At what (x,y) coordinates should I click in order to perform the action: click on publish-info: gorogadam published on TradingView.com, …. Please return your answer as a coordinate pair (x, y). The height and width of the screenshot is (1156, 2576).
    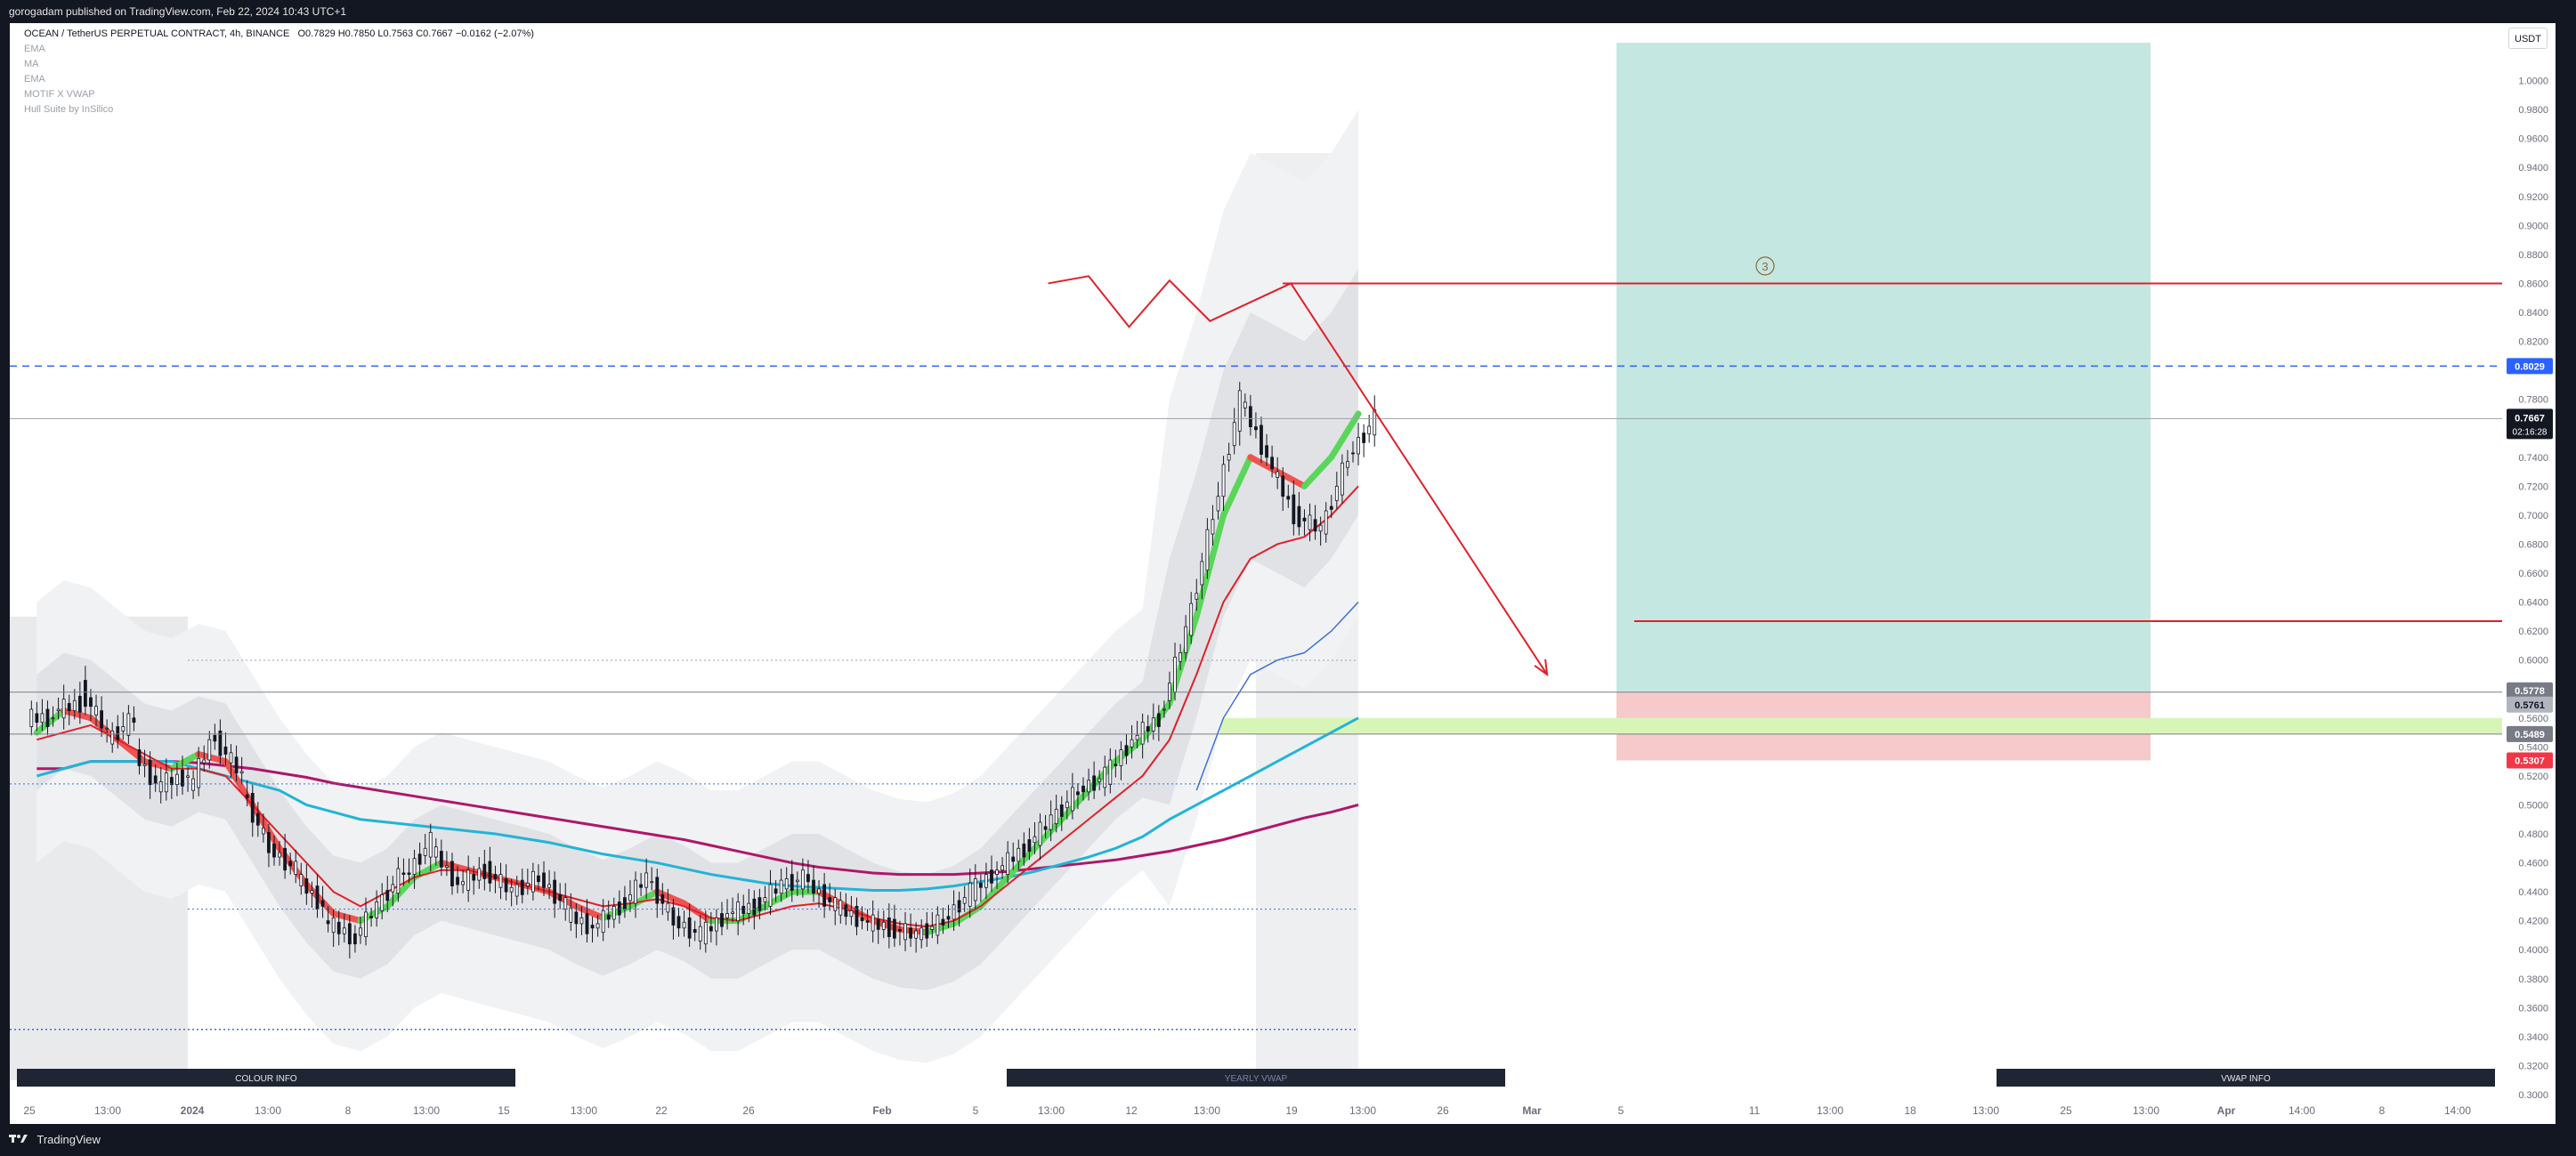
    Looking at the image, I should click on (178, 11).